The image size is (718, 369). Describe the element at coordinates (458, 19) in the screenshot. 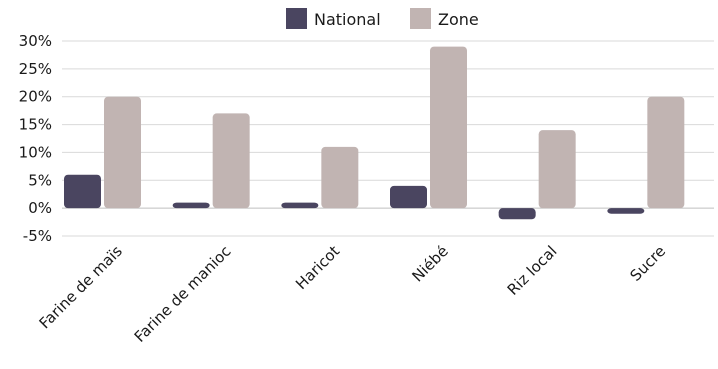

I see `legend-label-zone: Zone` at that location.